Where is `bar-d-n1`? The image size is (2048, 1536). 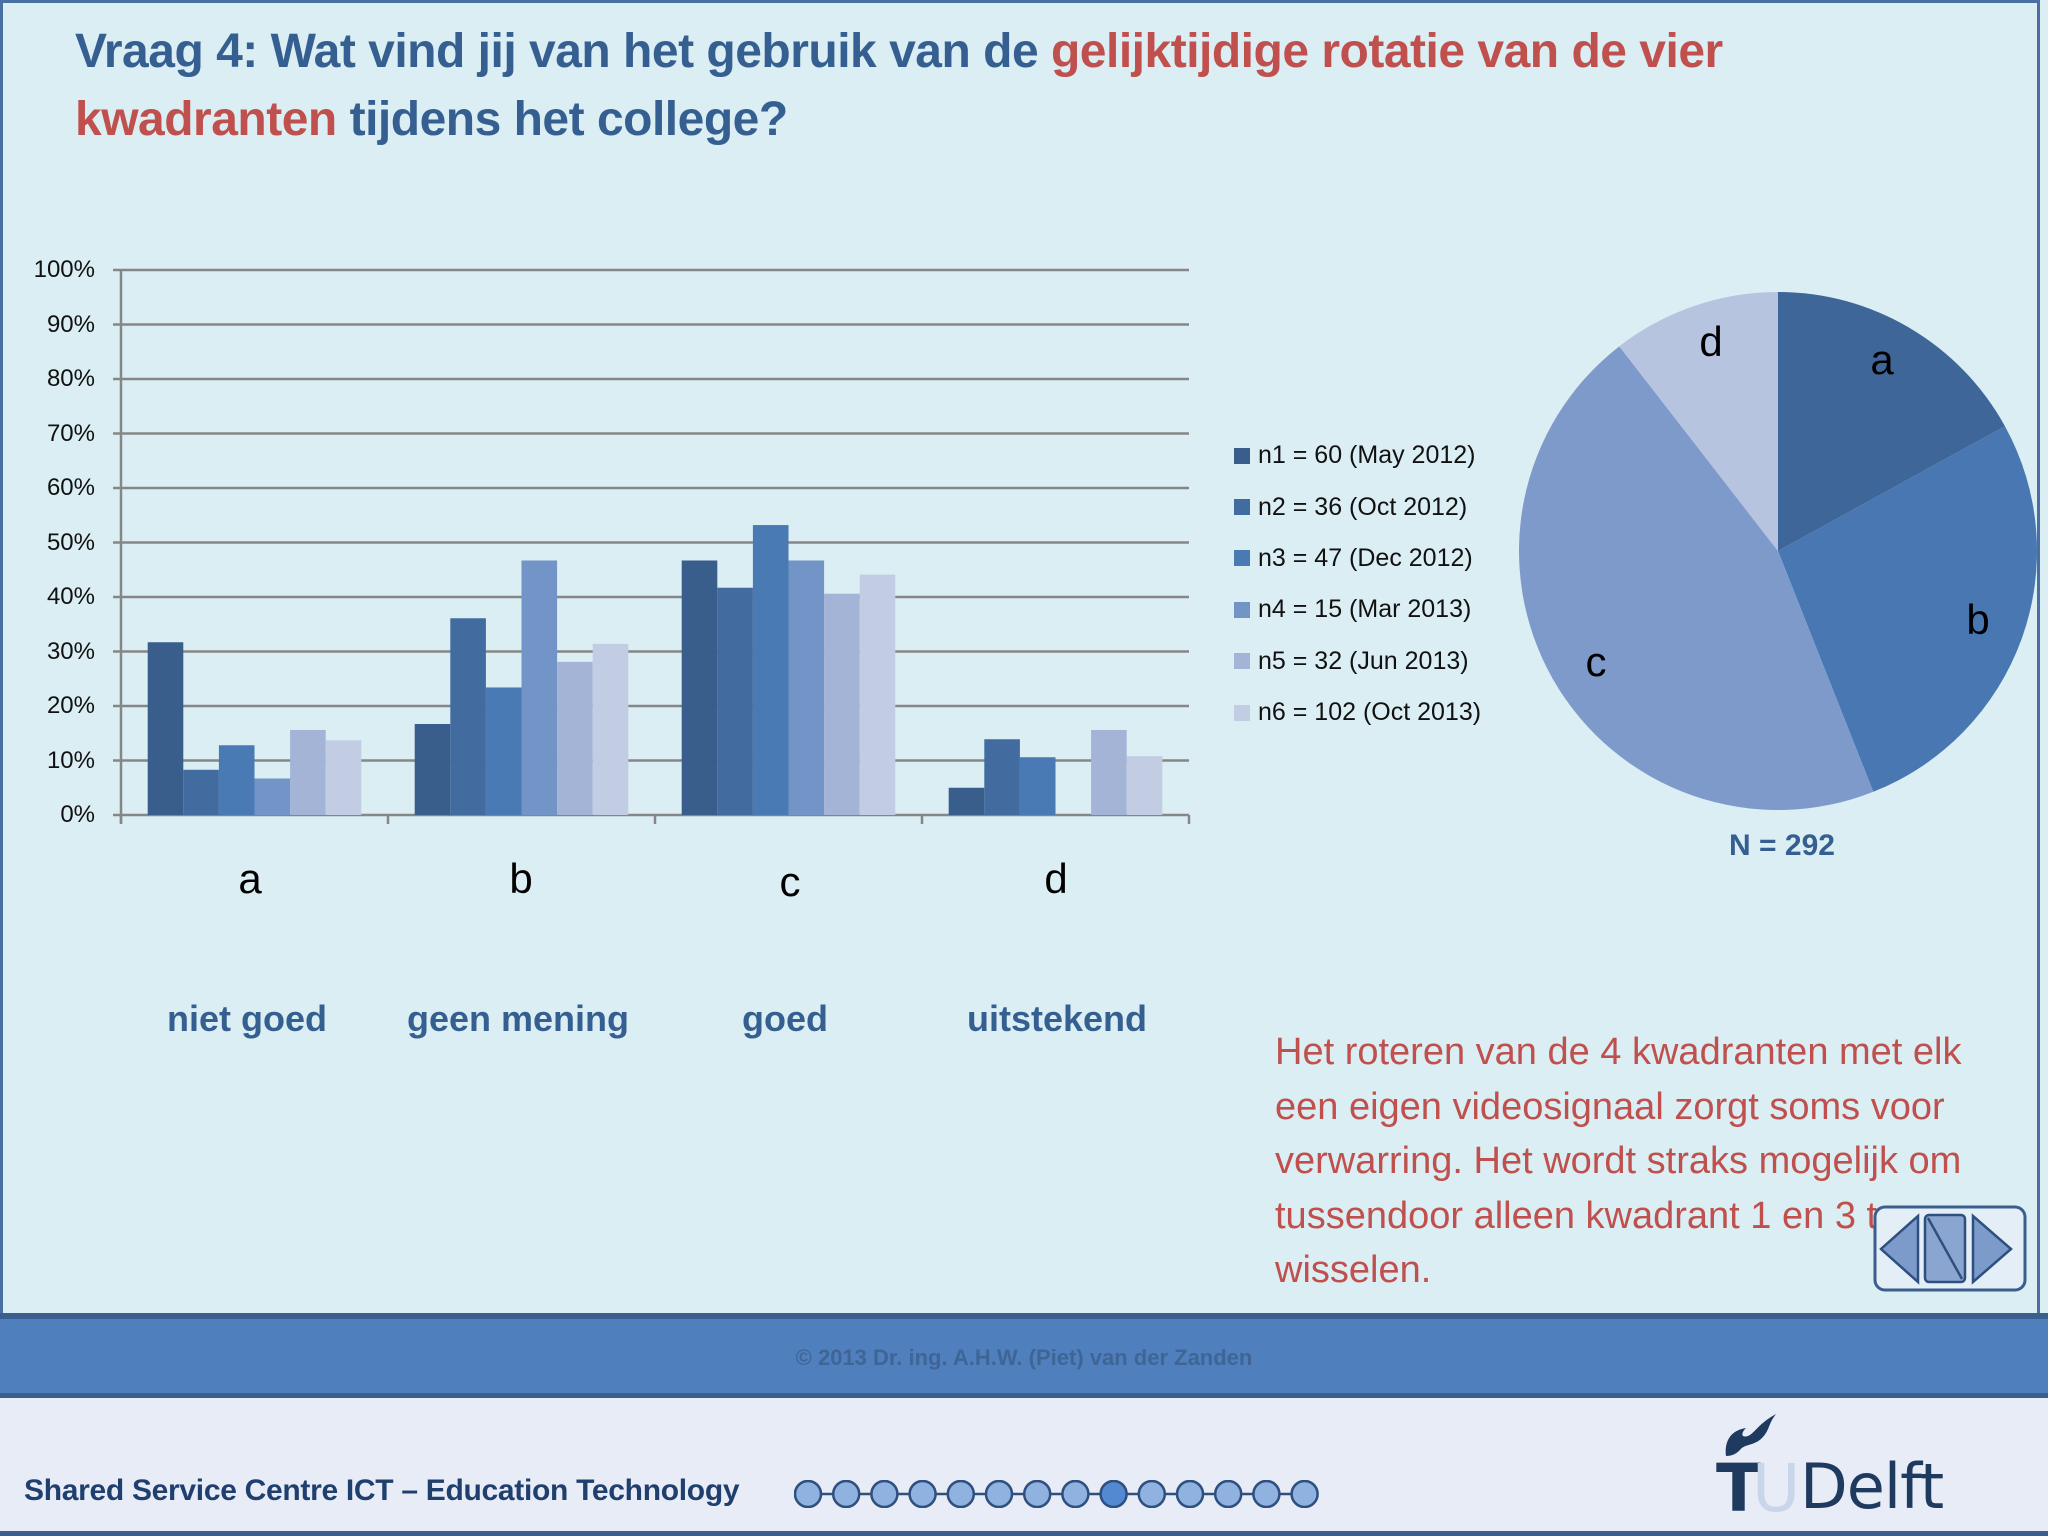
bar-d-n1 is located at coordinates (966, 801).